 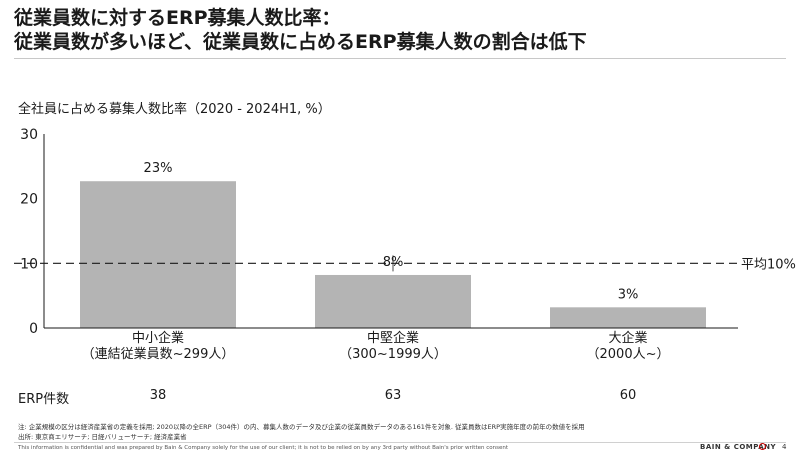 What do you see at coordinates (177, 18) in the screenshot?
I see `title-line-1: 従業員数に対するERP募集人数比率：` at bounding box center [177, 18].